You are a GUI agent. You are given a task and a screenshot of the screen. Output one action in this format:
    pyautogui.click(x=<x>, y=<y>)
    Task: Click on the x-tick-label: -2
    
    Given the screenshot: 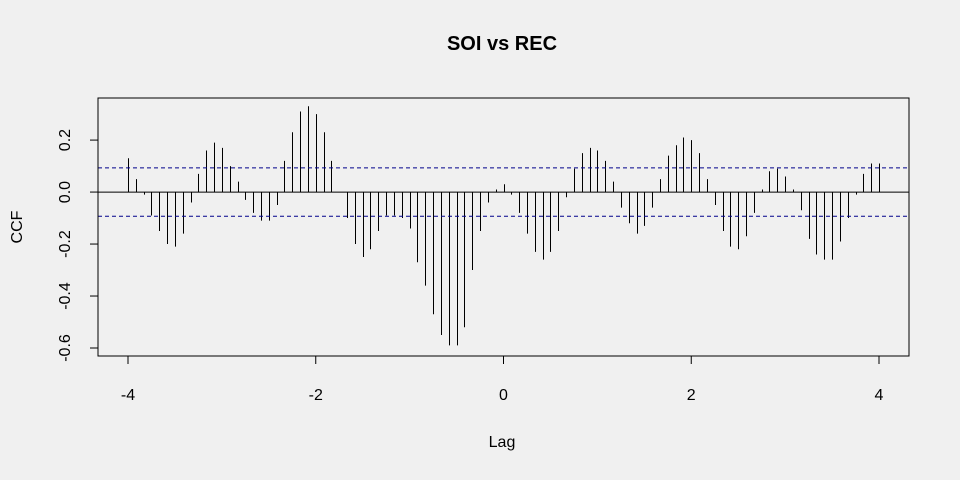 What is the action you would take?
    pyautogui.click(x=316, y=395)
    